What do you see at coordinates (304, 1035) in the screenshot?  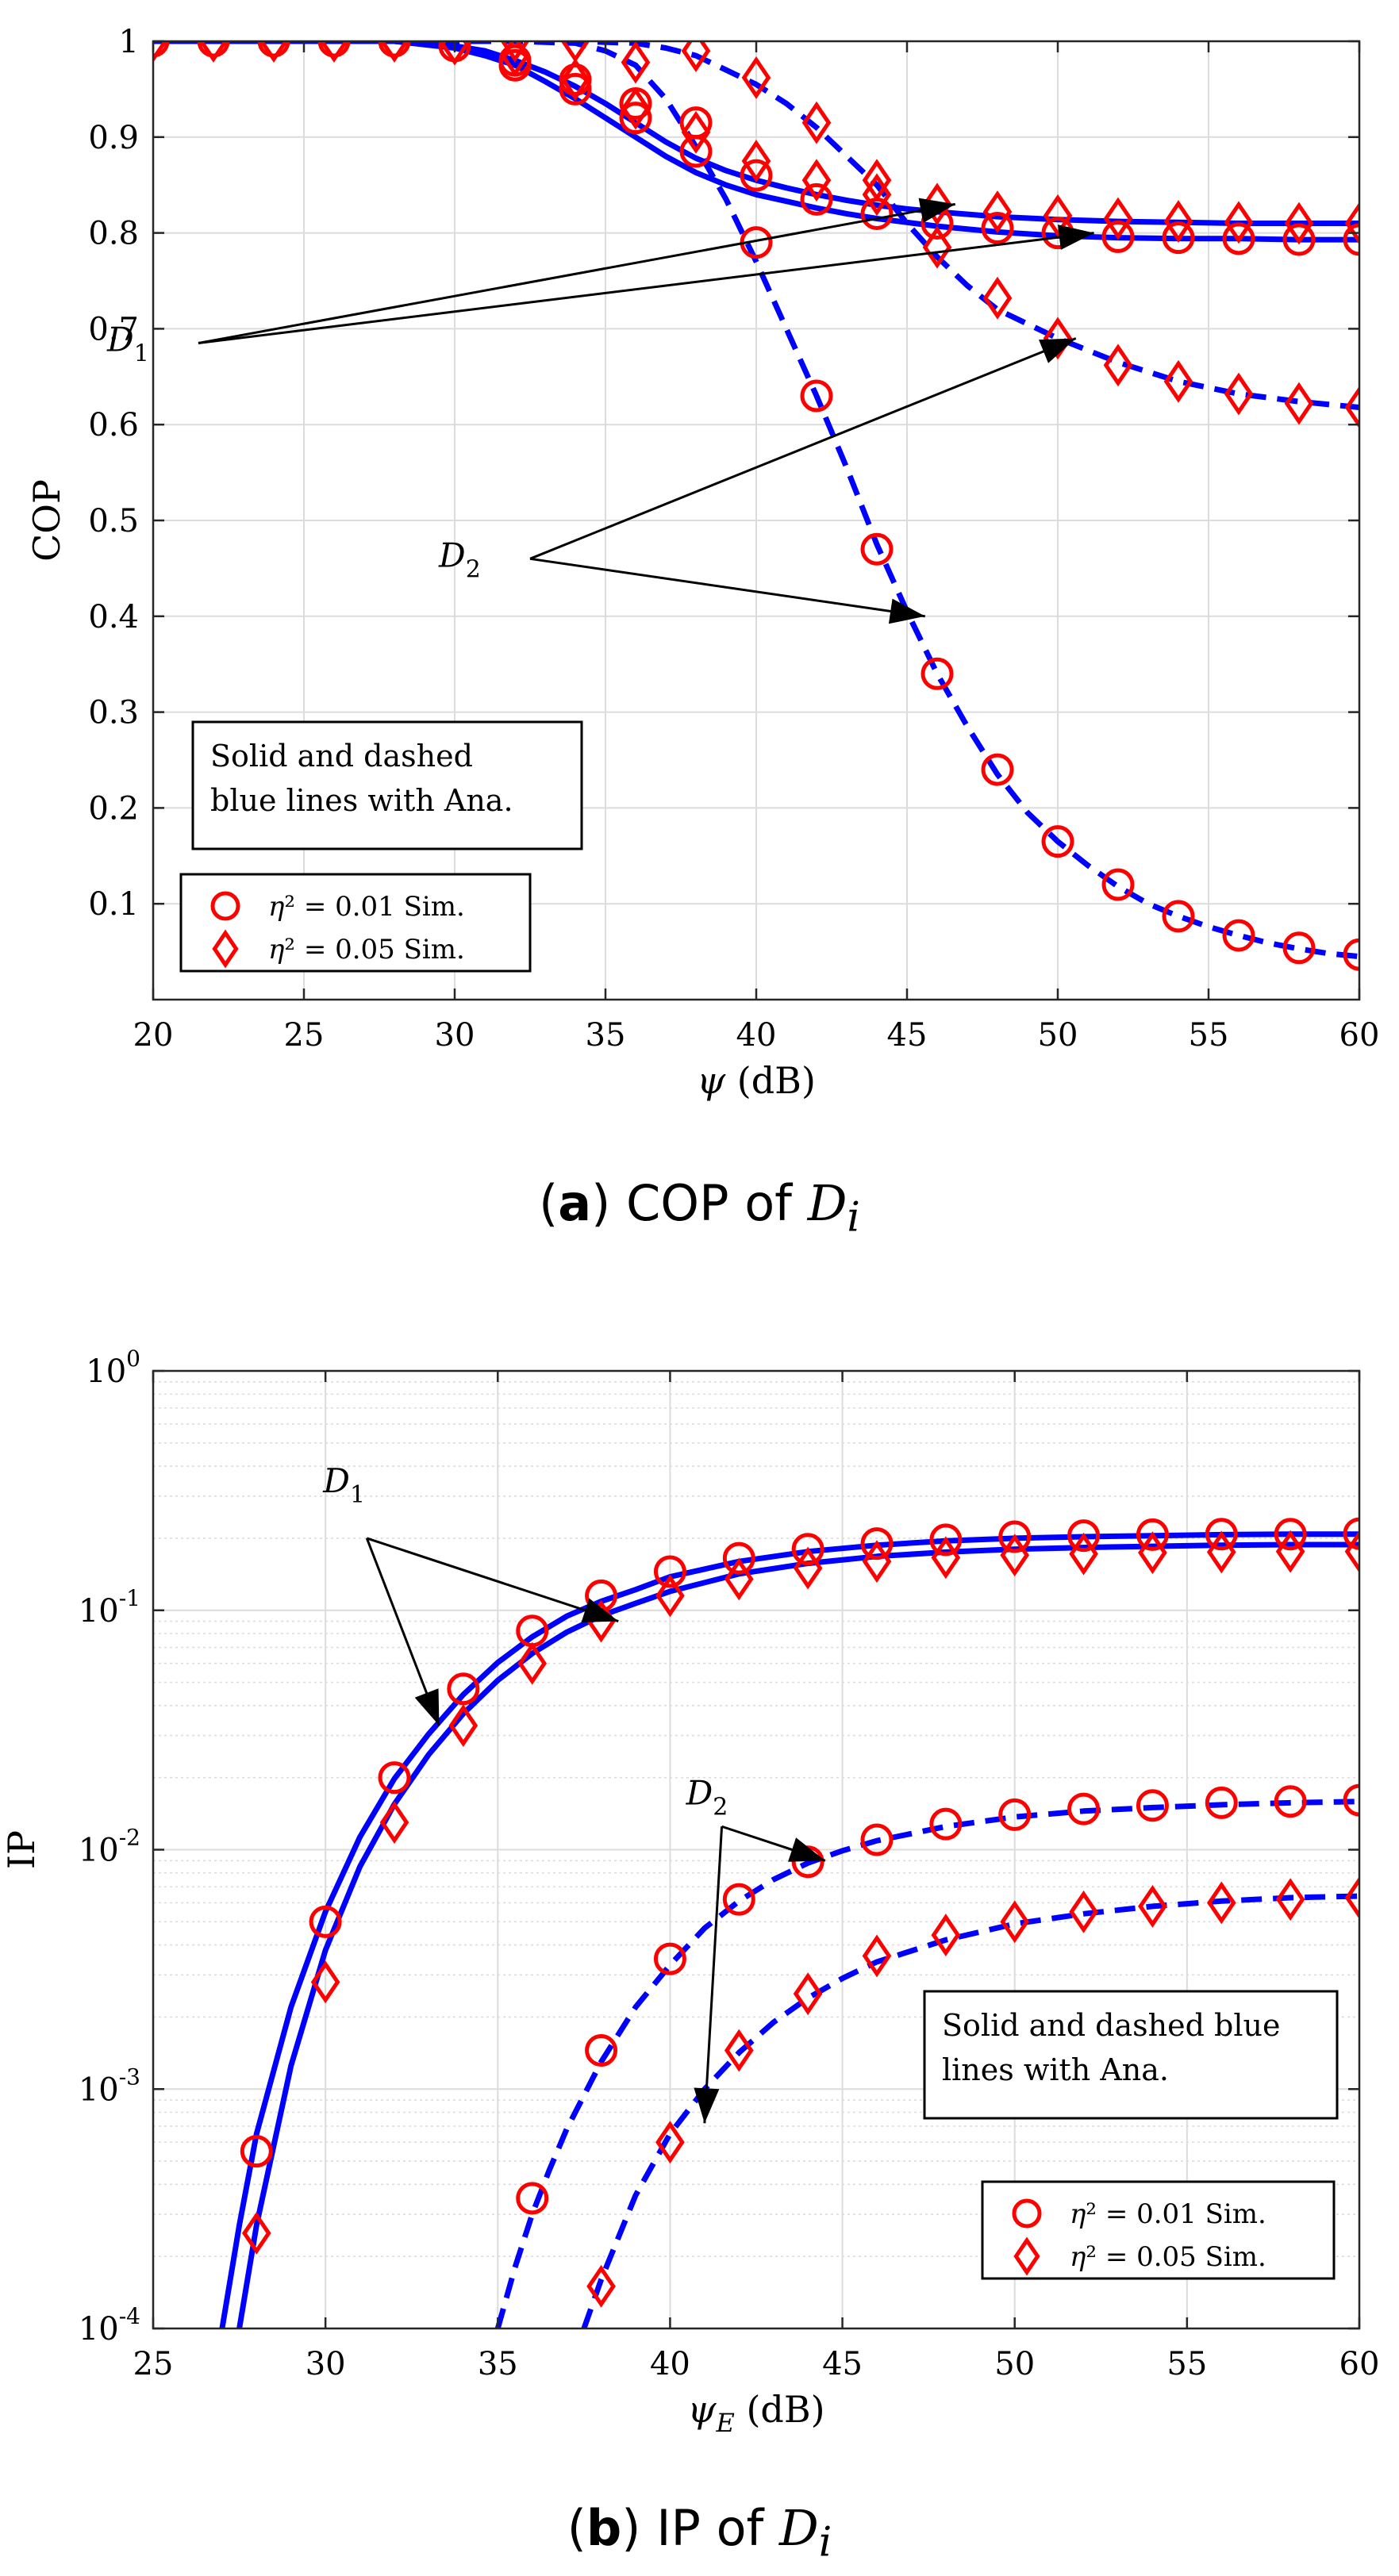 I see `x-tick-label: 25` at bounding box center [304, 1035].